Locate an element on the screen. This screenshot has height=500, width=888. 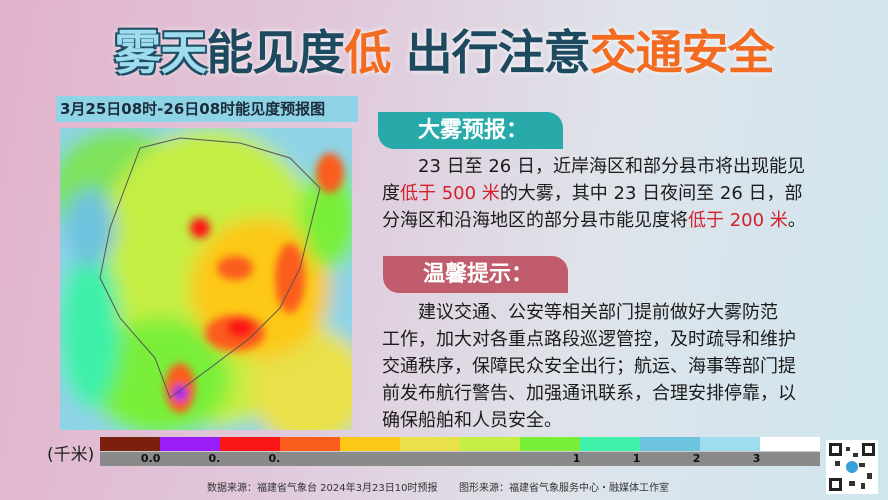
title-fog: 雾天 is located at coordinates (160, 53).